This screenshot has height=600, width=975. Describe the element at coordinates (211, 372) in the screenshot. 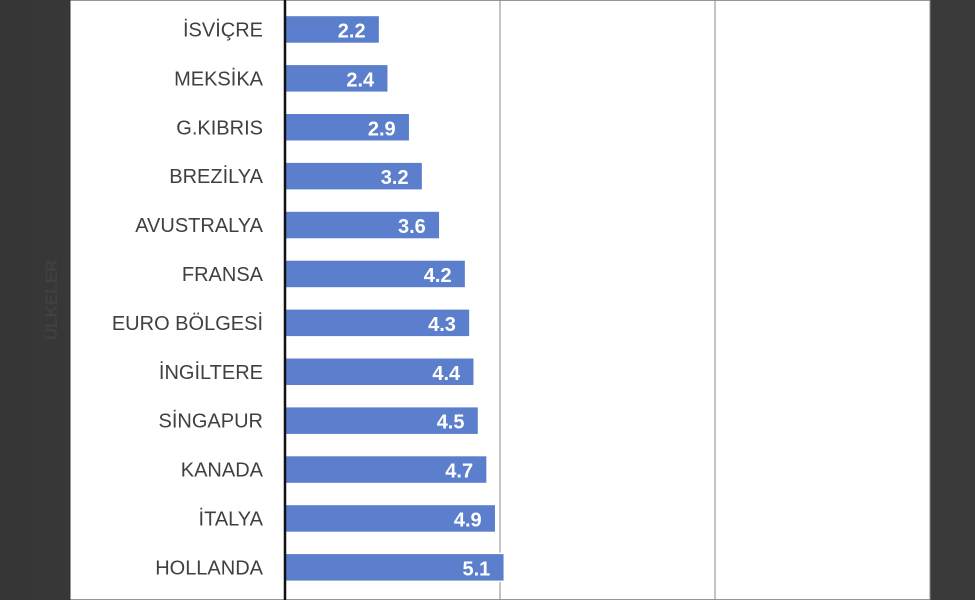

I see `category-label: İNGİLTERE` at that location.